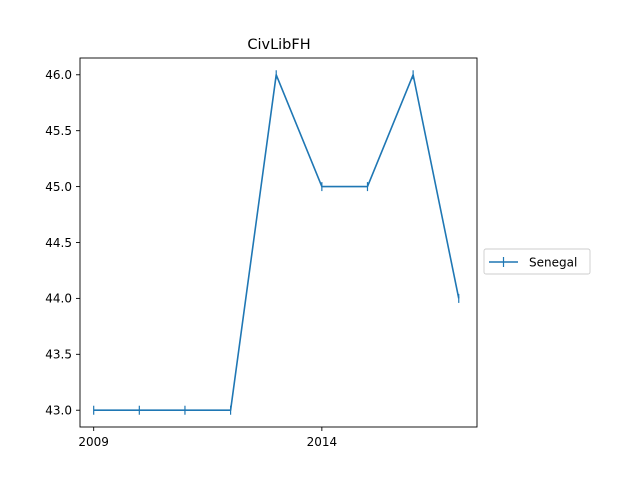 This screenshot has width=640, height=480. I want to click on y-tick-label-6: 46.0, so click(58, 75).